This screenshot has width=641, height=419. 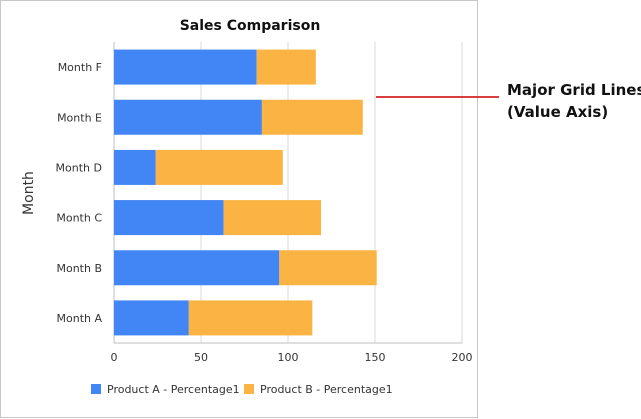 What do you see at coordinates (288, 357) in the screenshot?
I see `x-tick-label: 100` at bounding box center [288, 357].